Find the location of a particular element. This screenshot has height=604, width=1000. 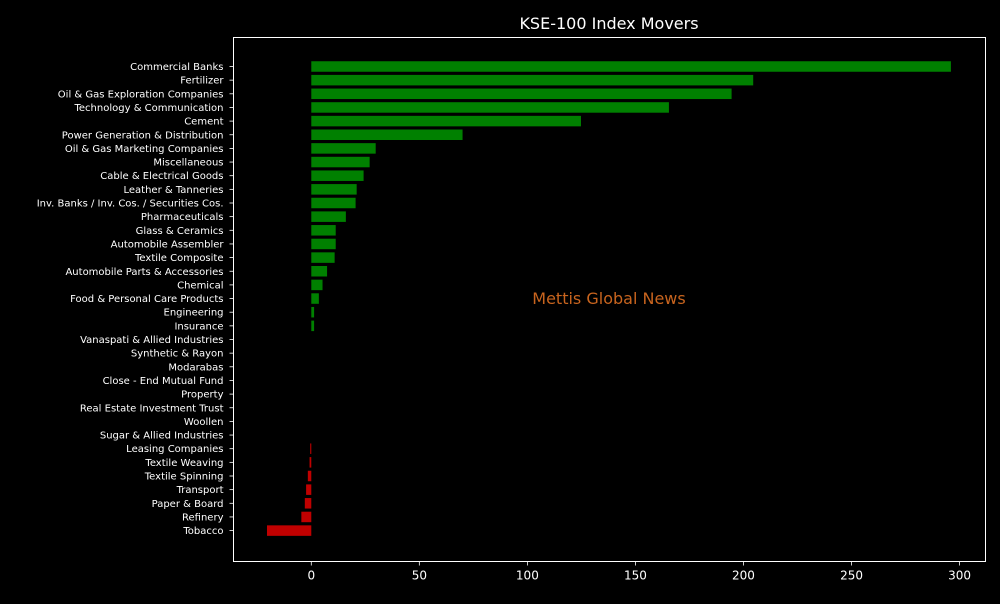

category-label: Synthetic & Rayon is located at coordinates (177, 354).